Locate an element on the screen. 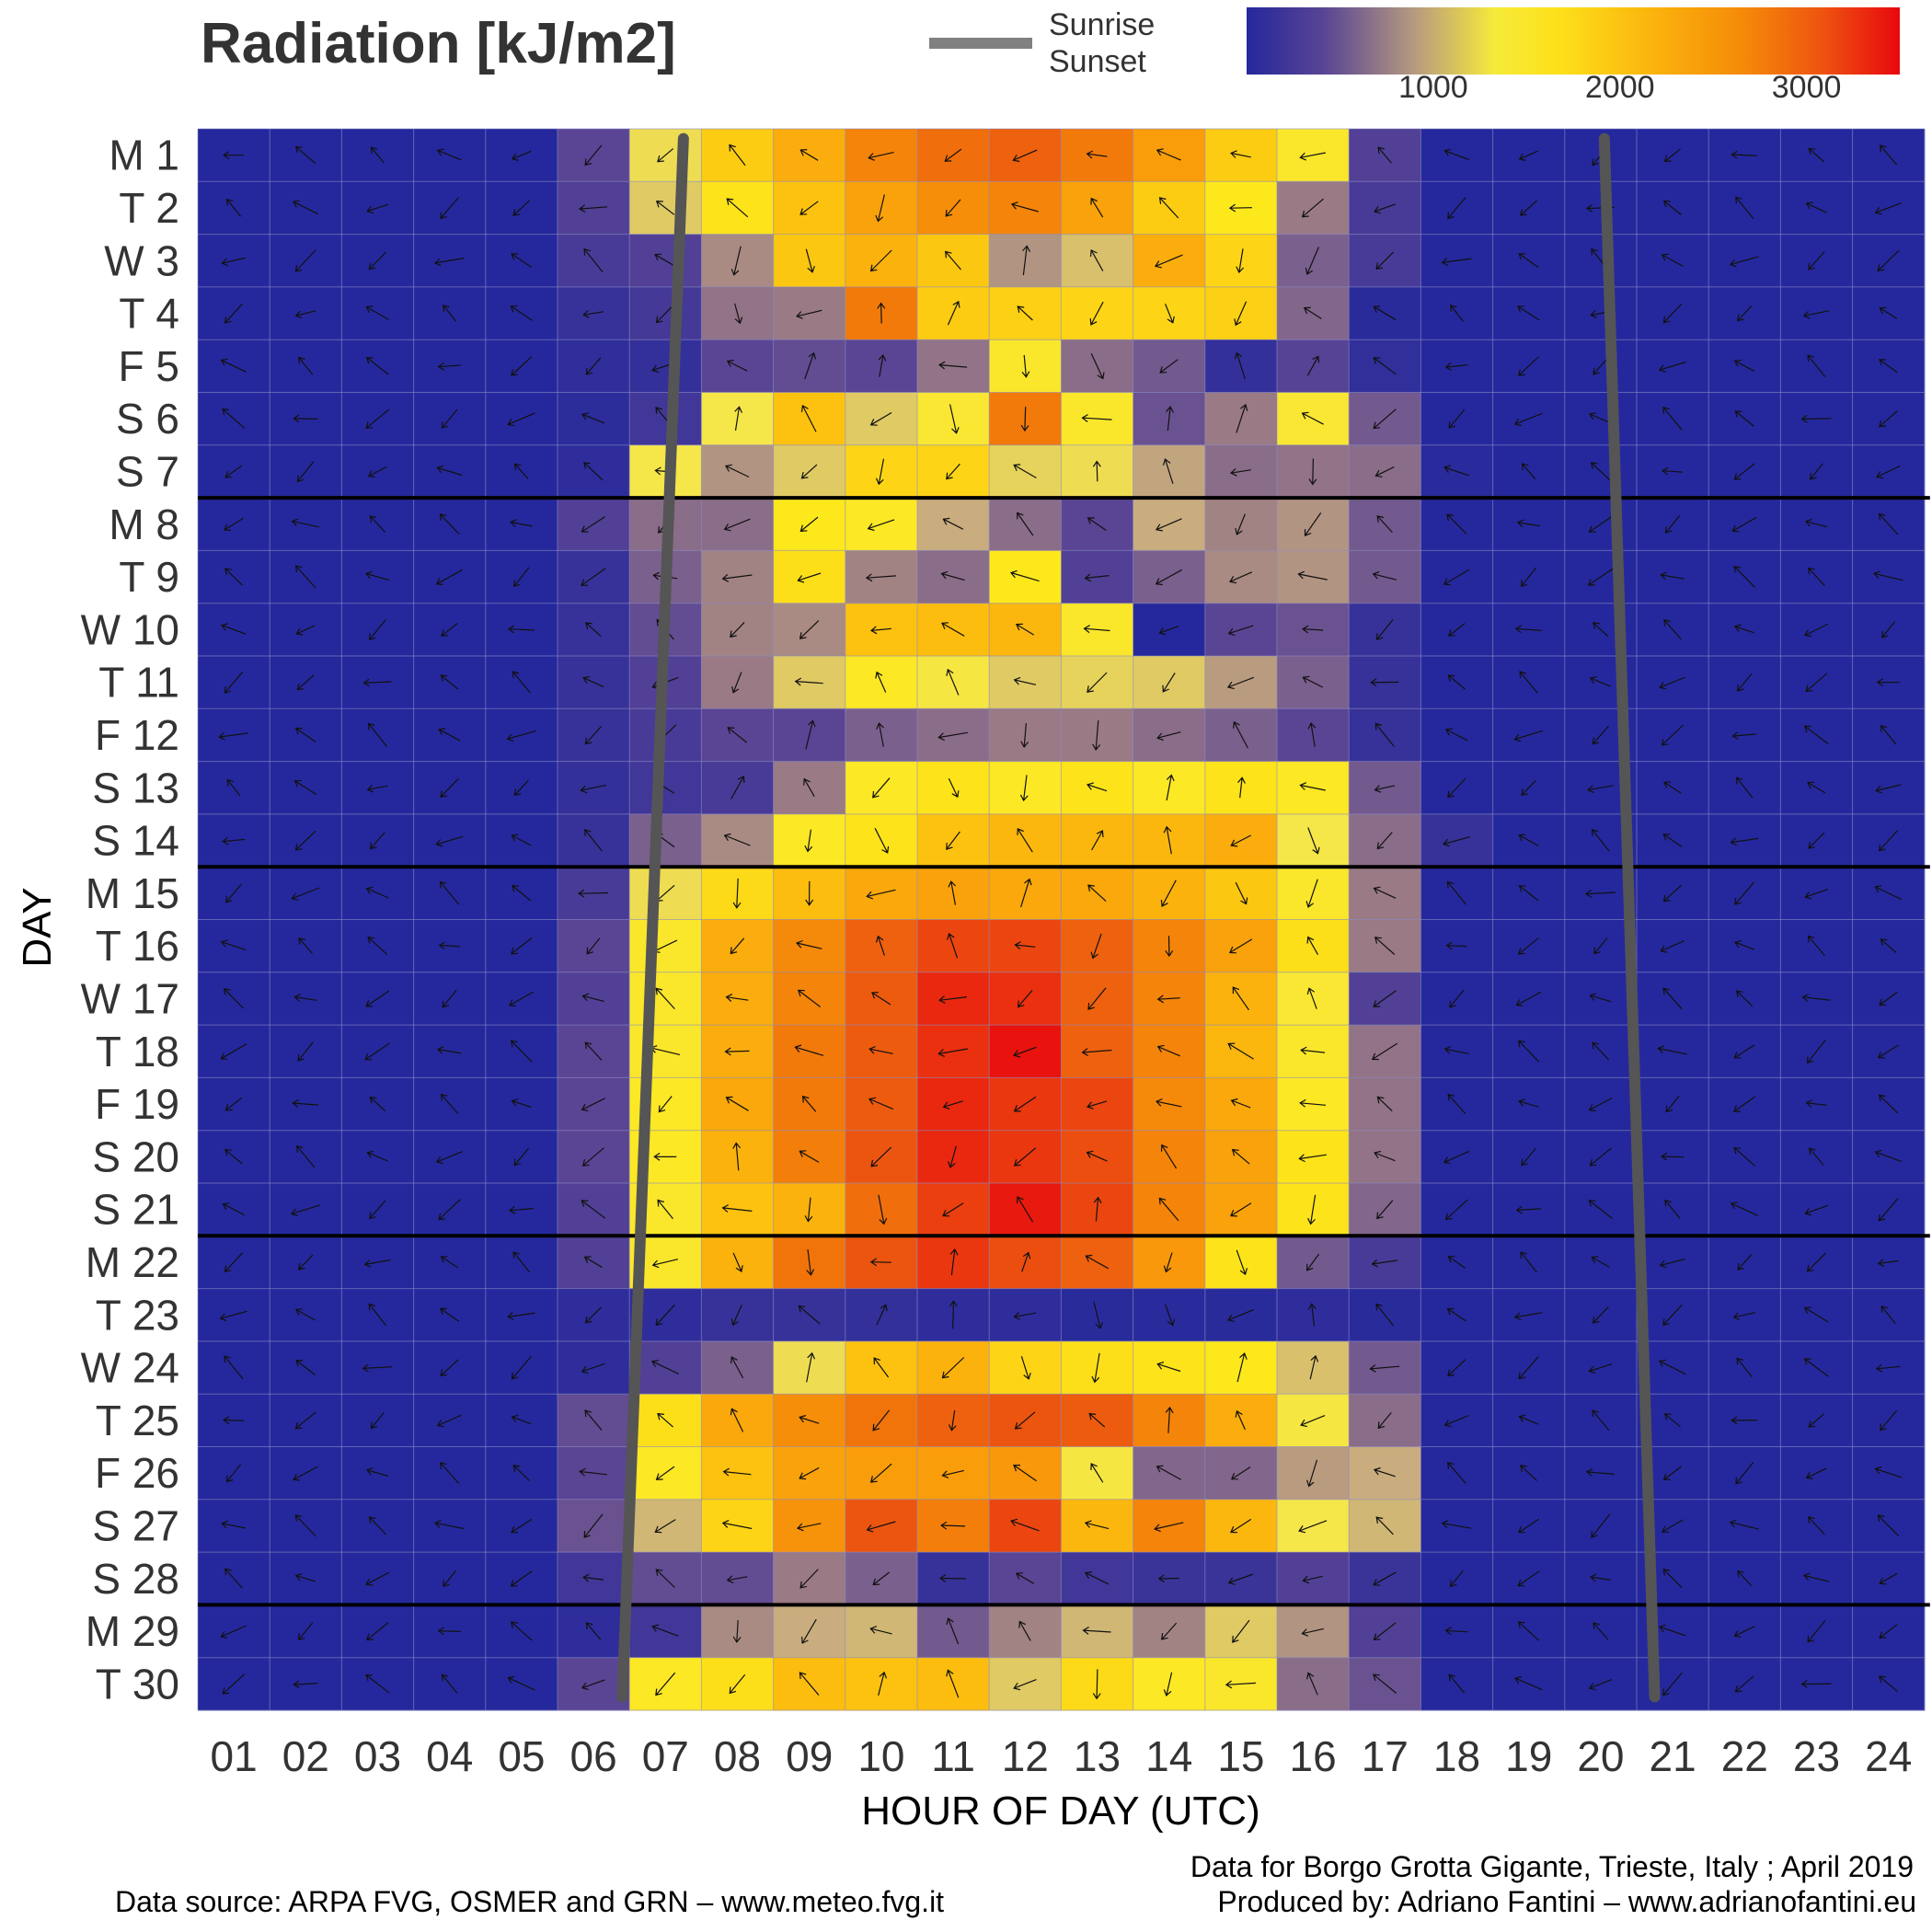  y-tick-label: T 4 is located at coordinates (149, 314).